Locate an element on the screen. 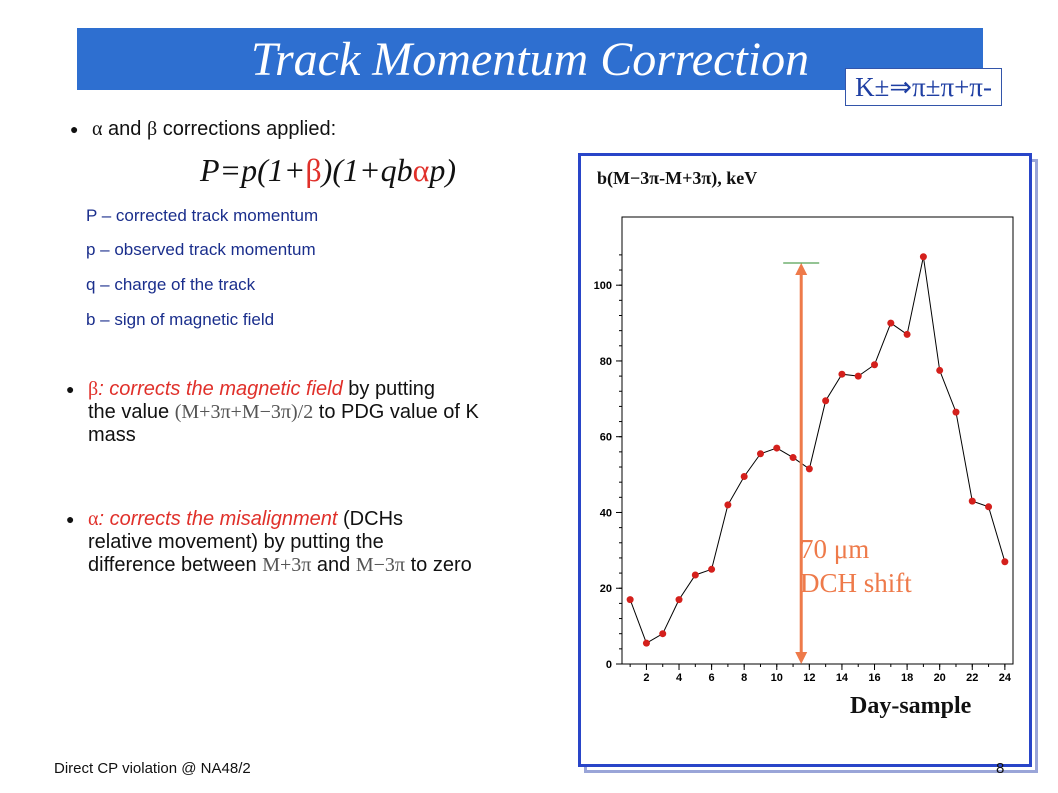 This screenshot has width=1058, height=793. x-tick-label: 14 is located at coordinates (842, 678).